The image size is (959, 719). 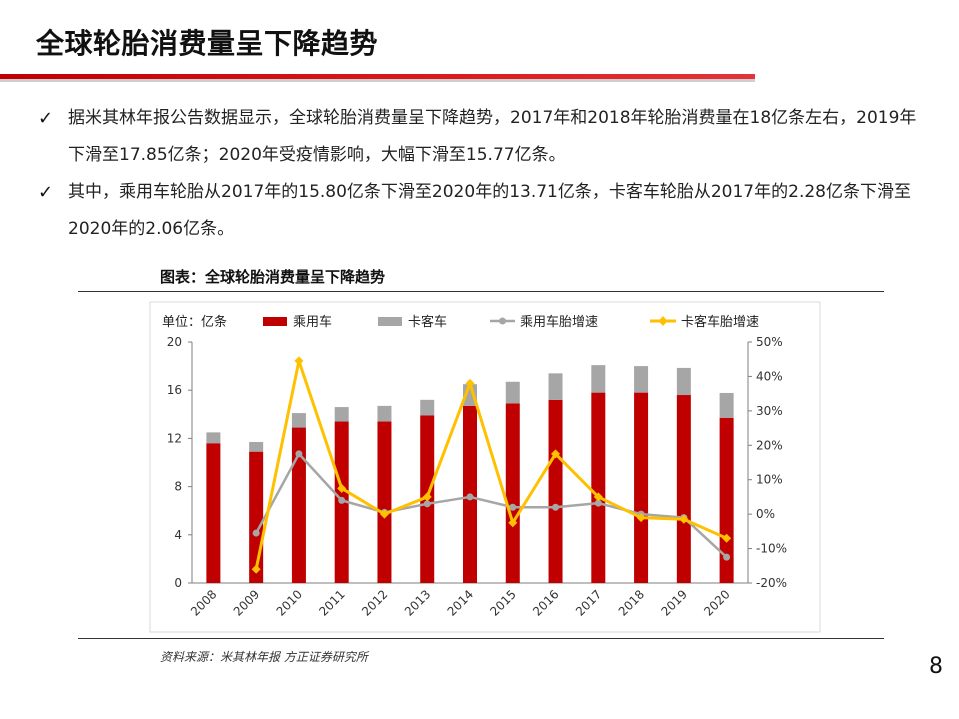 I want to click on title-rule, so click(x=377, y=77).